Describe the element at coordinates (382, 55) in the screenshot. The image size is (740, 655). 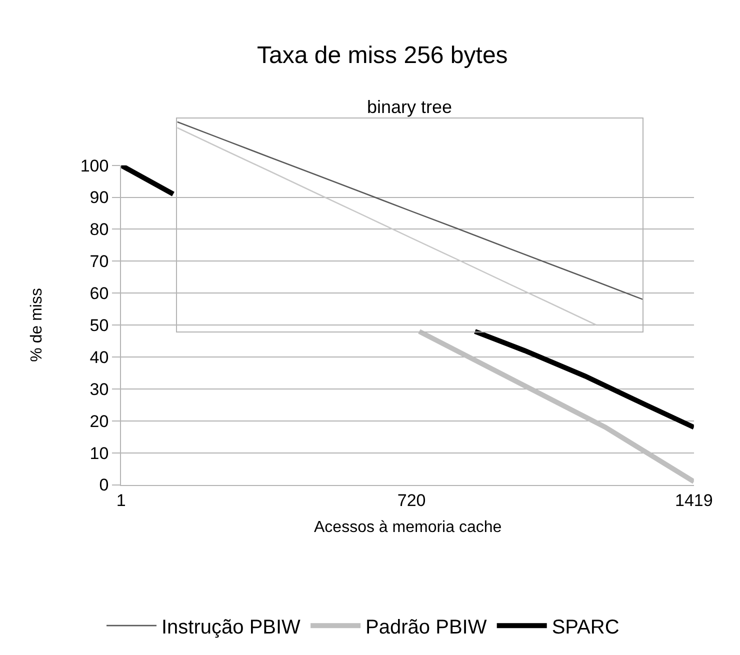
I see `chart-title: Taxa de miss 256 bytes` at that location.